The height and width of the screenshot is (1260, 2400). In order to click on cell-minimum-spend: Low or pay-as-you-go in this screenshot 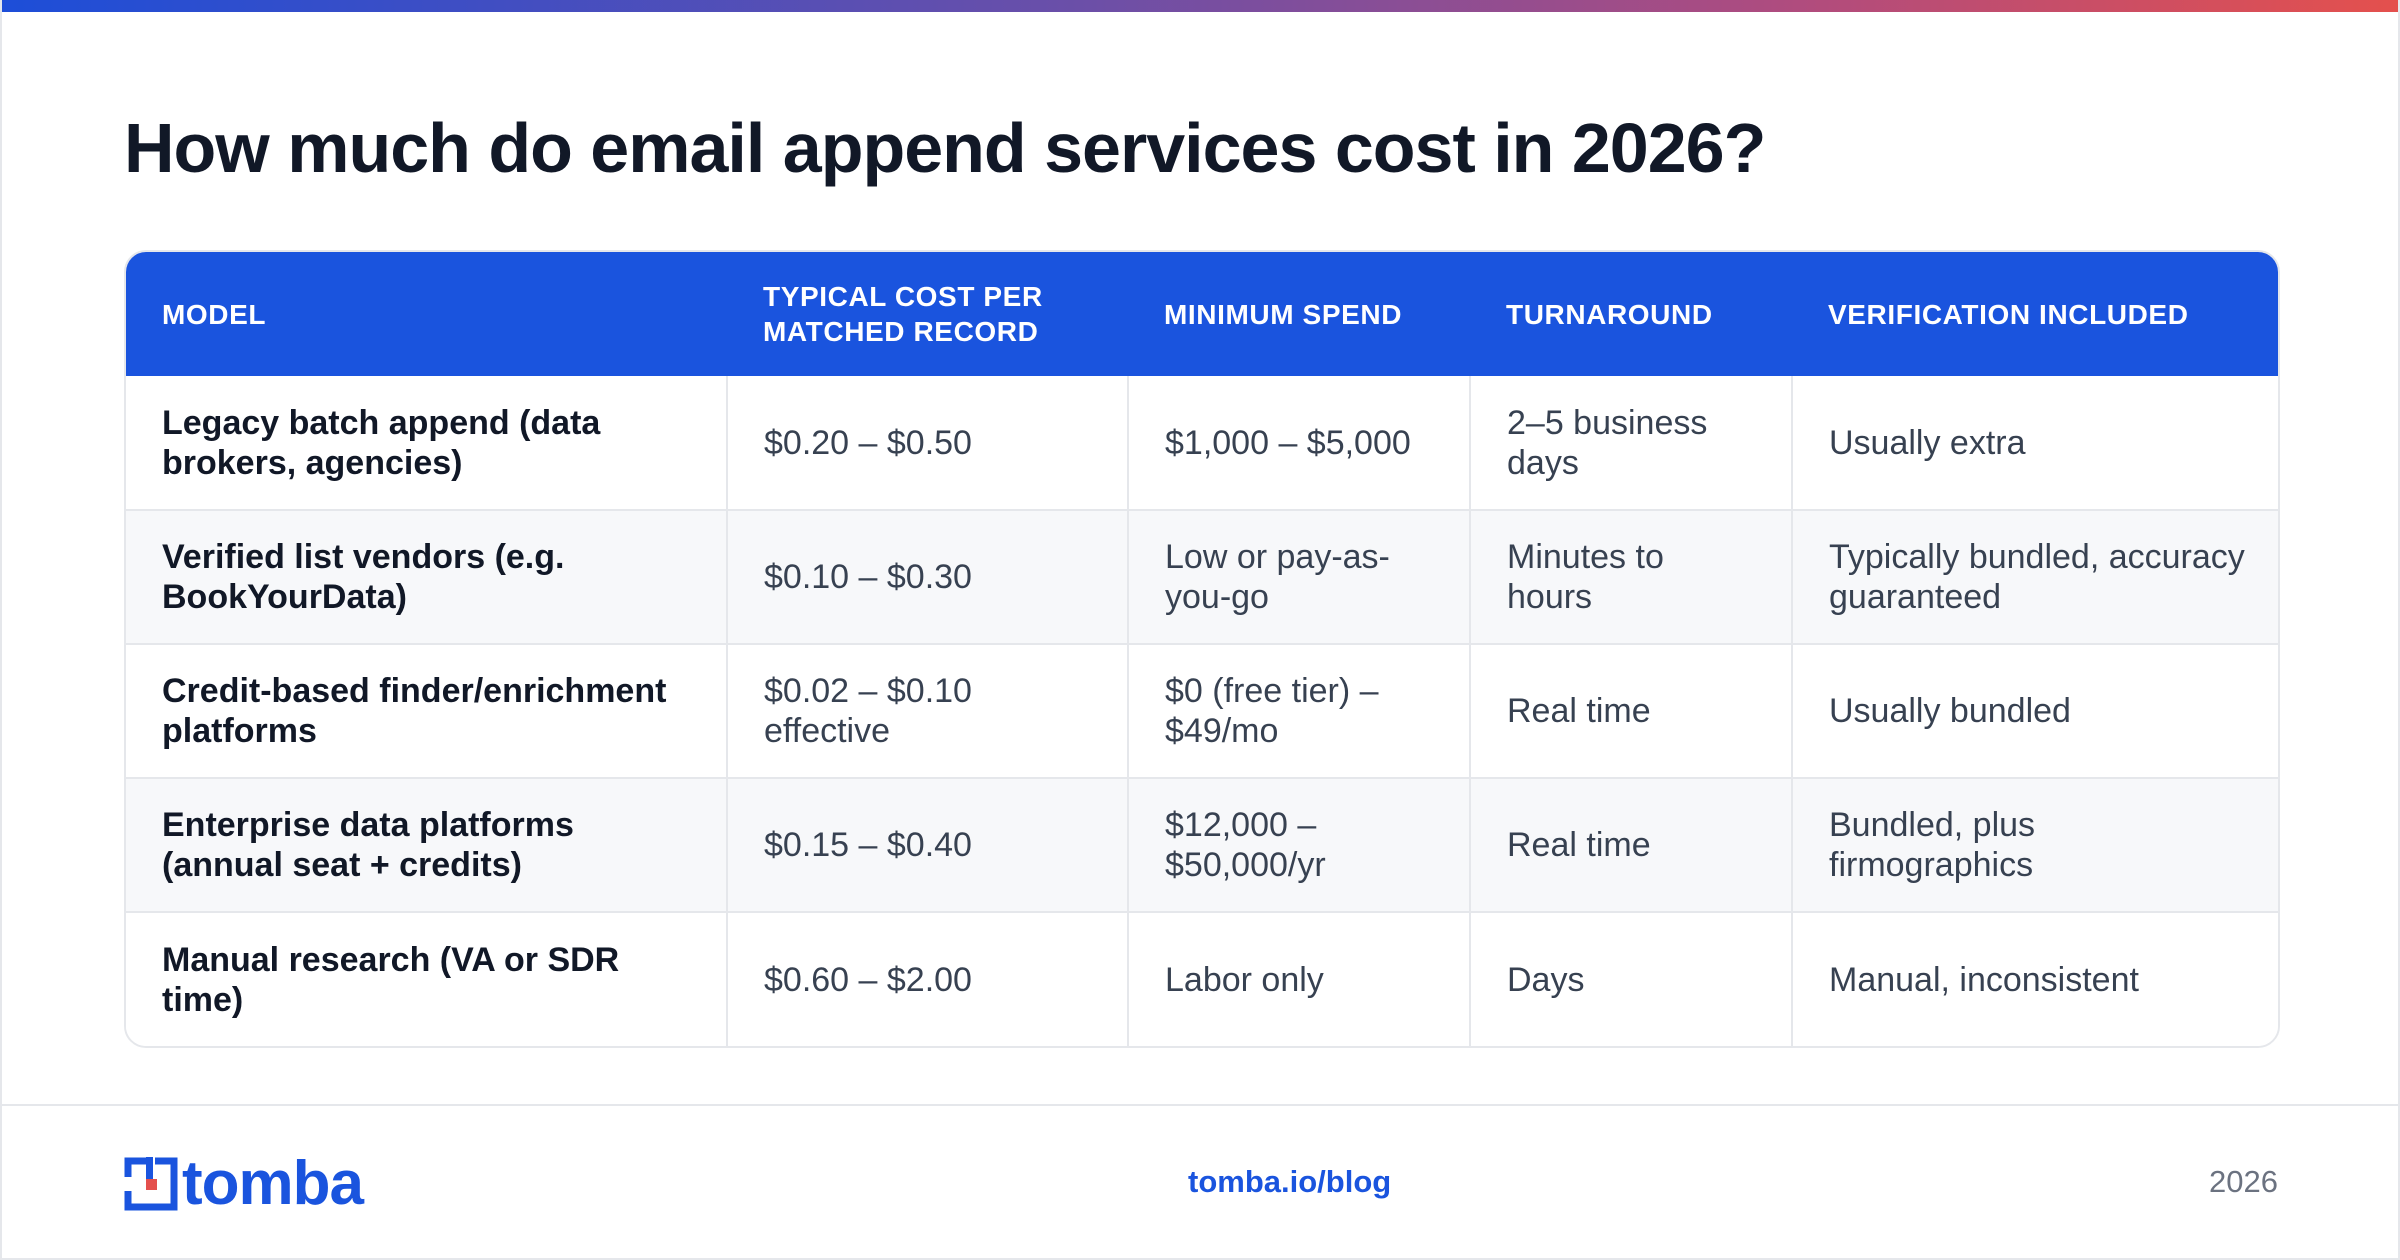, I will do `click(1298, 576)`.